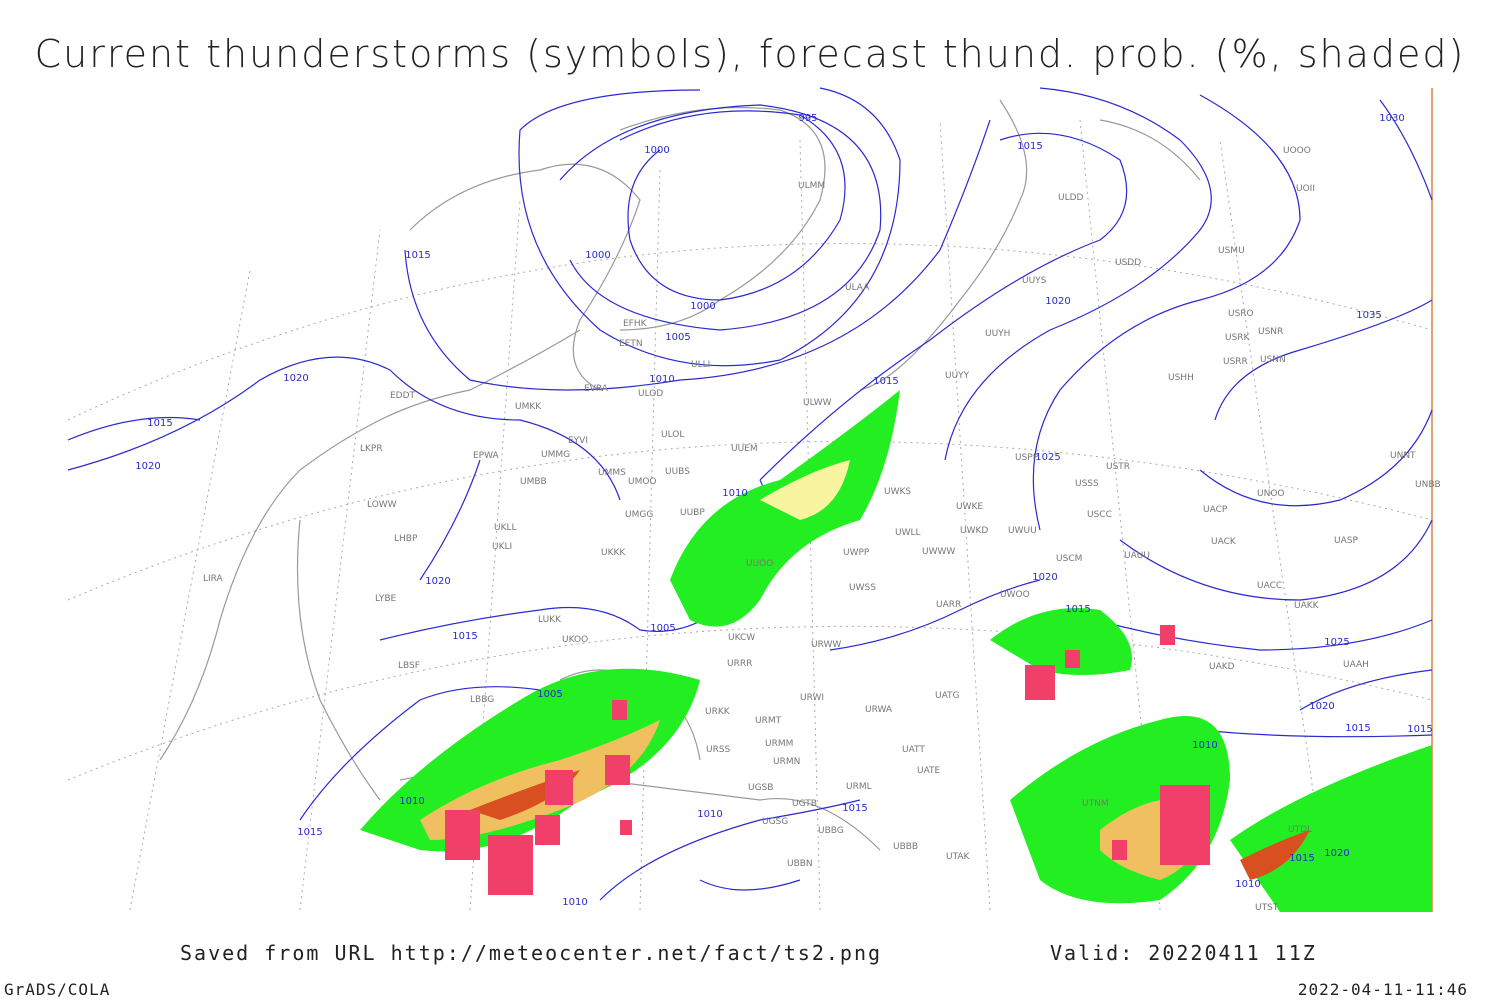 The image size is (1500, 1000). I want to click on station-label: UBBB, so click(905, 847).